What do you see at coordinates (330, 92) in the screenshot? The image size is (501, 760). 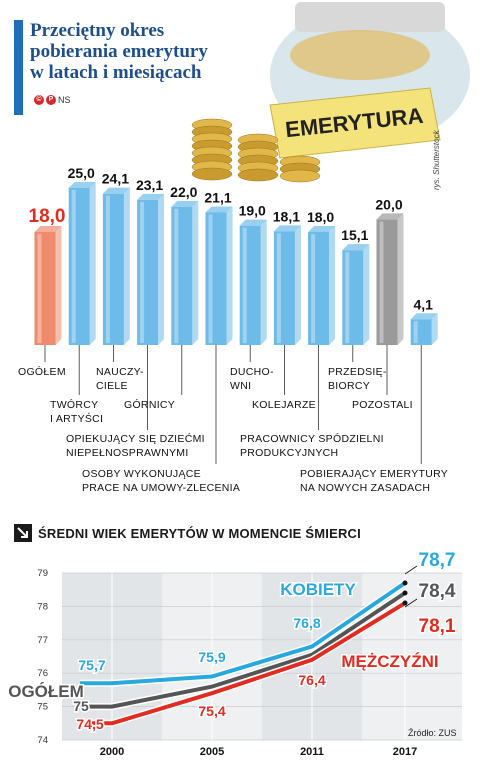 I see `jar-illustration: EMERYTURA` at bounding box center [330, 92].